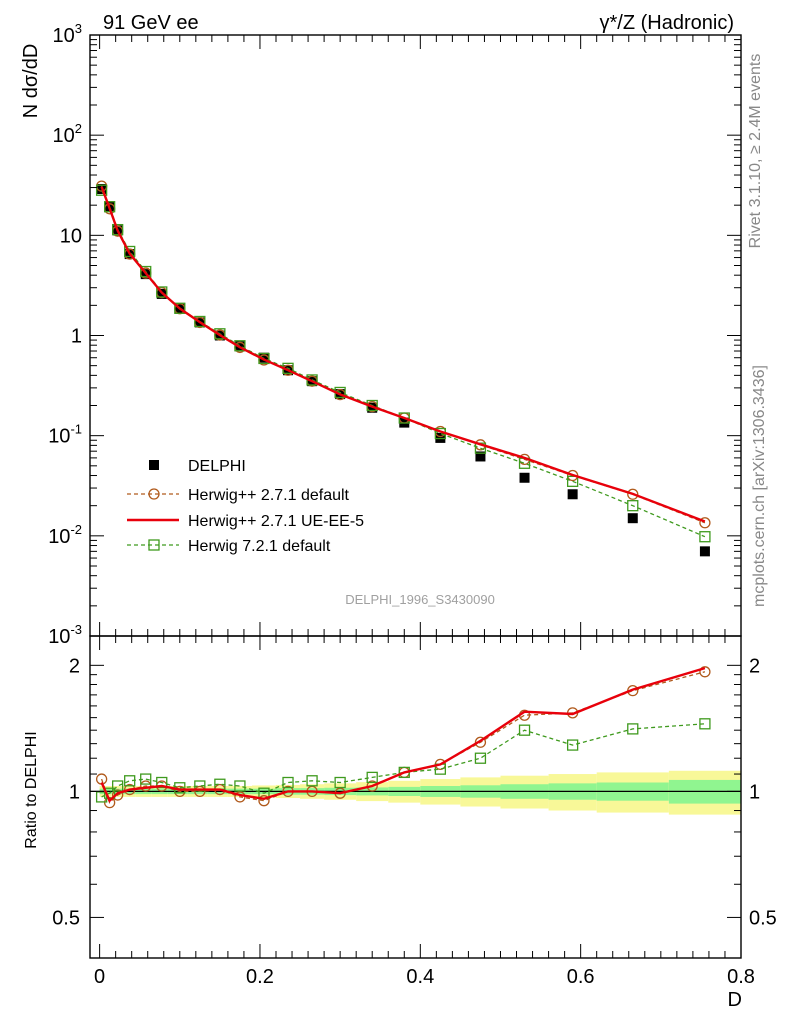 The image size is (786, 1024). What do you see at coordinates (754, 666) in the screenshot?
I see `ratio-y-tick-label-right: 2` at bounding box center [754, 666].